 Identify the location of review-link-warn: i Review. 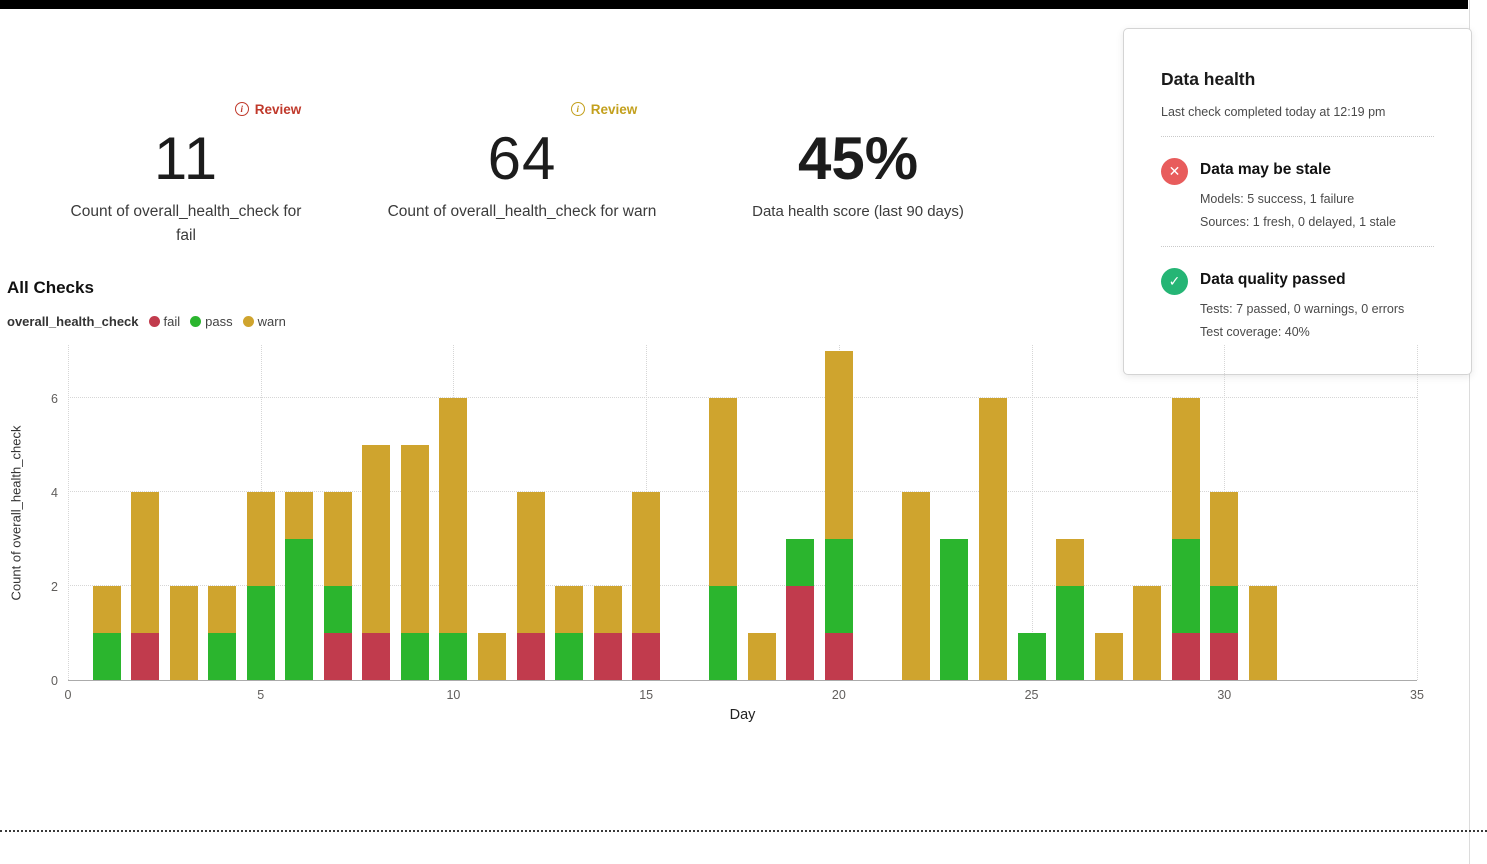
(604, 109).